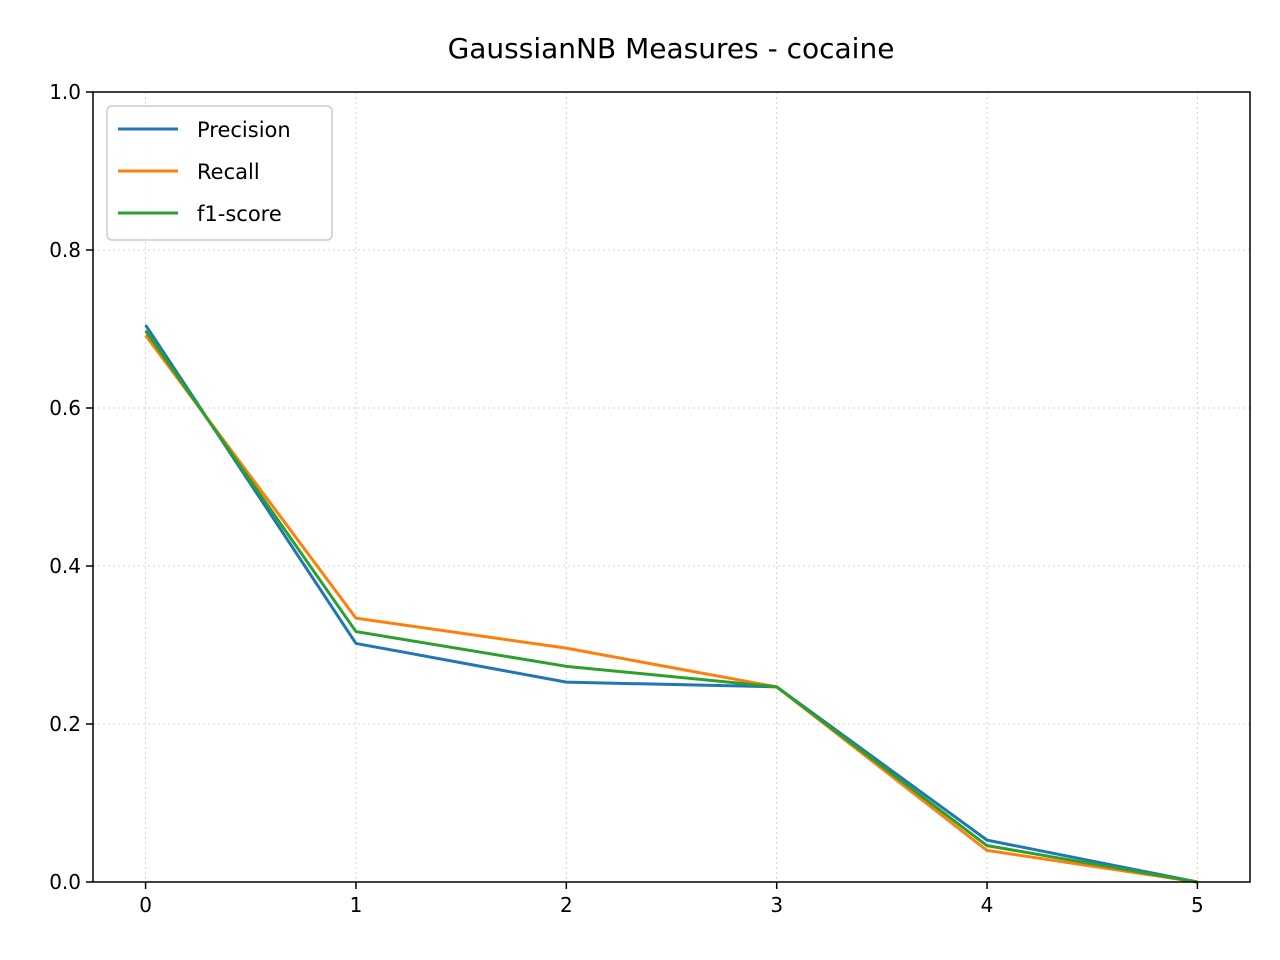 The image size is (1280, 960). I want to click on y-tick-label: 0.0, so click(65, 882).